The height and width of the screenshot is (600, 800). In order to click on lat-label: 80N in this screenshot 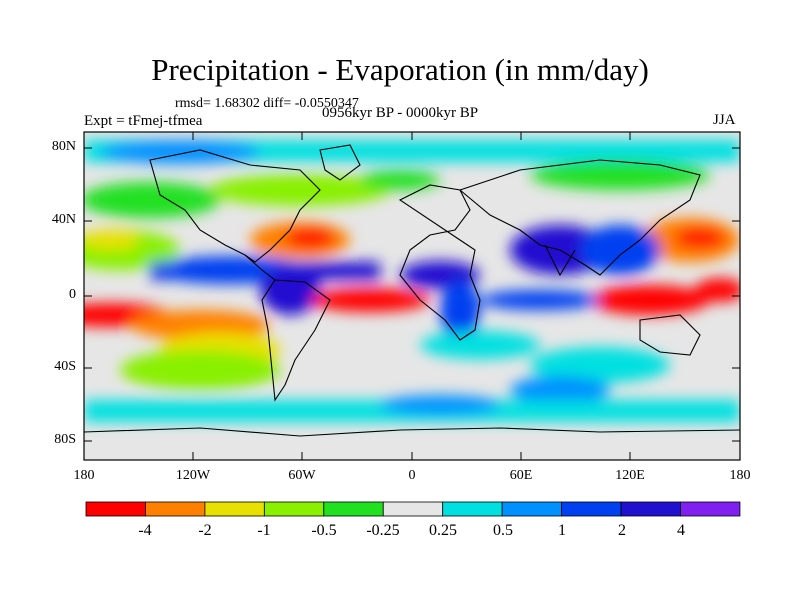, I will do `click(63, 146)`.